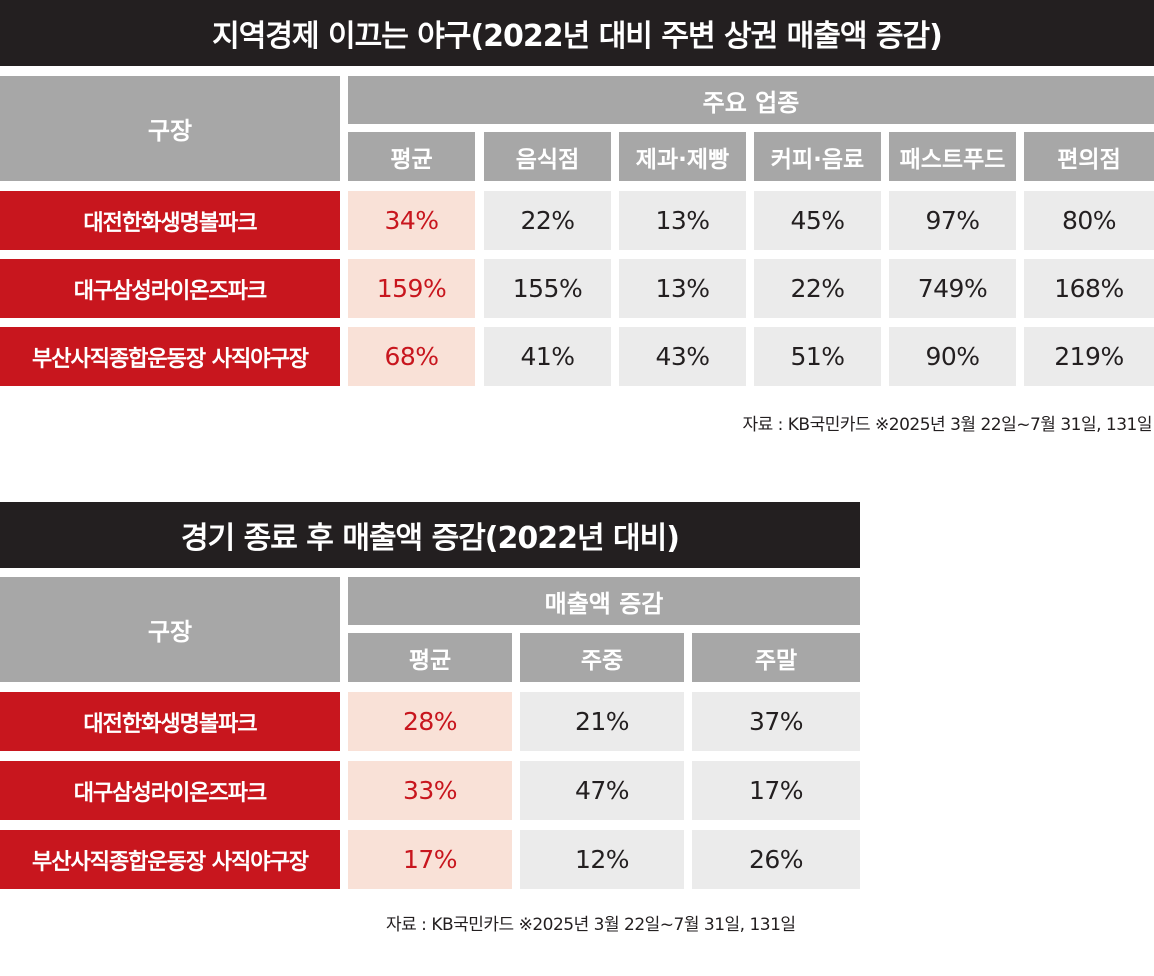  What do you see at coordinates (682, 356) in the screenshot?
I see `table1-cell: 43%` at bounding box center [682, 356].